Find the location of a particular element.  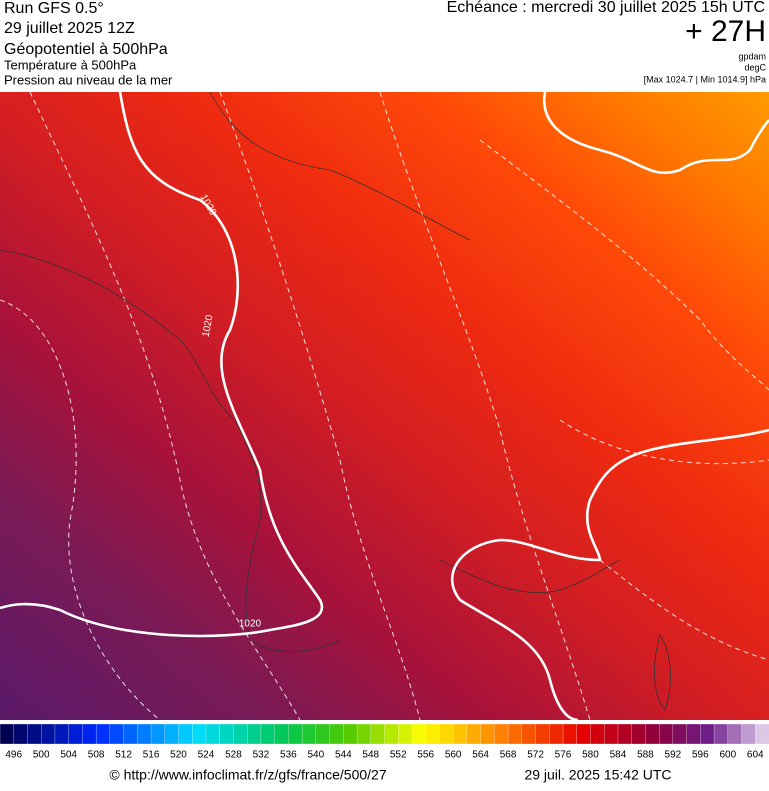

colorbar-label: 584 is located at coordinates (618, 755).